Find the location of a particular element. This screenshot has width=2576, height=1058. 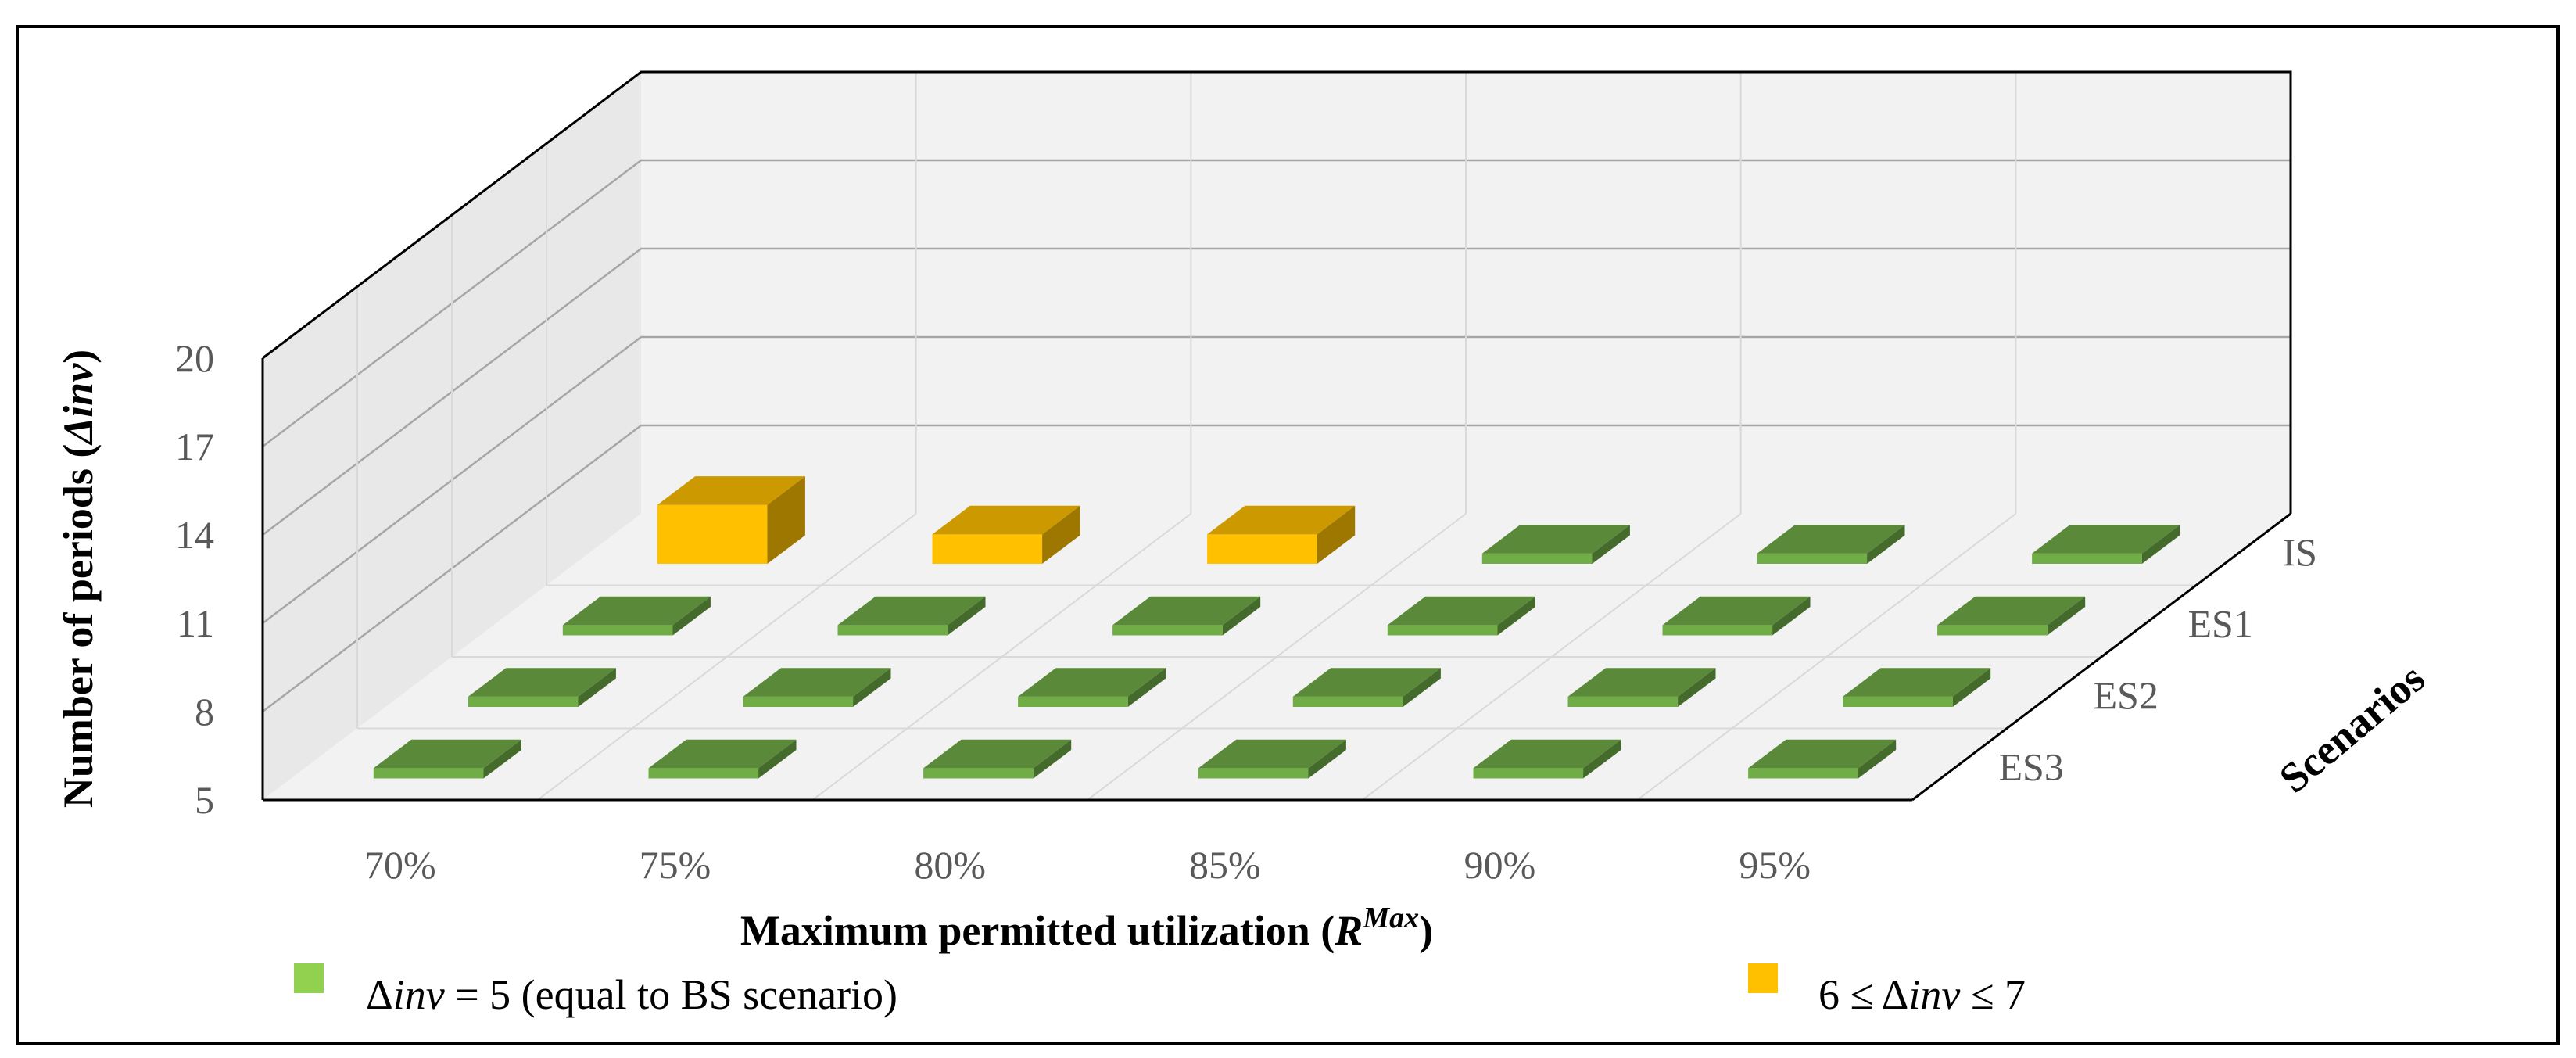

x-tick-label: 70% is located at coordinates (400, 865).